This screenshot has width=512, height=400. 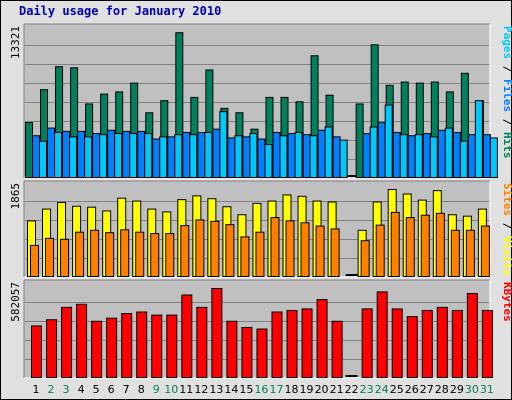 I want to click on day-label-28: 28, so click(x=442, y=389).